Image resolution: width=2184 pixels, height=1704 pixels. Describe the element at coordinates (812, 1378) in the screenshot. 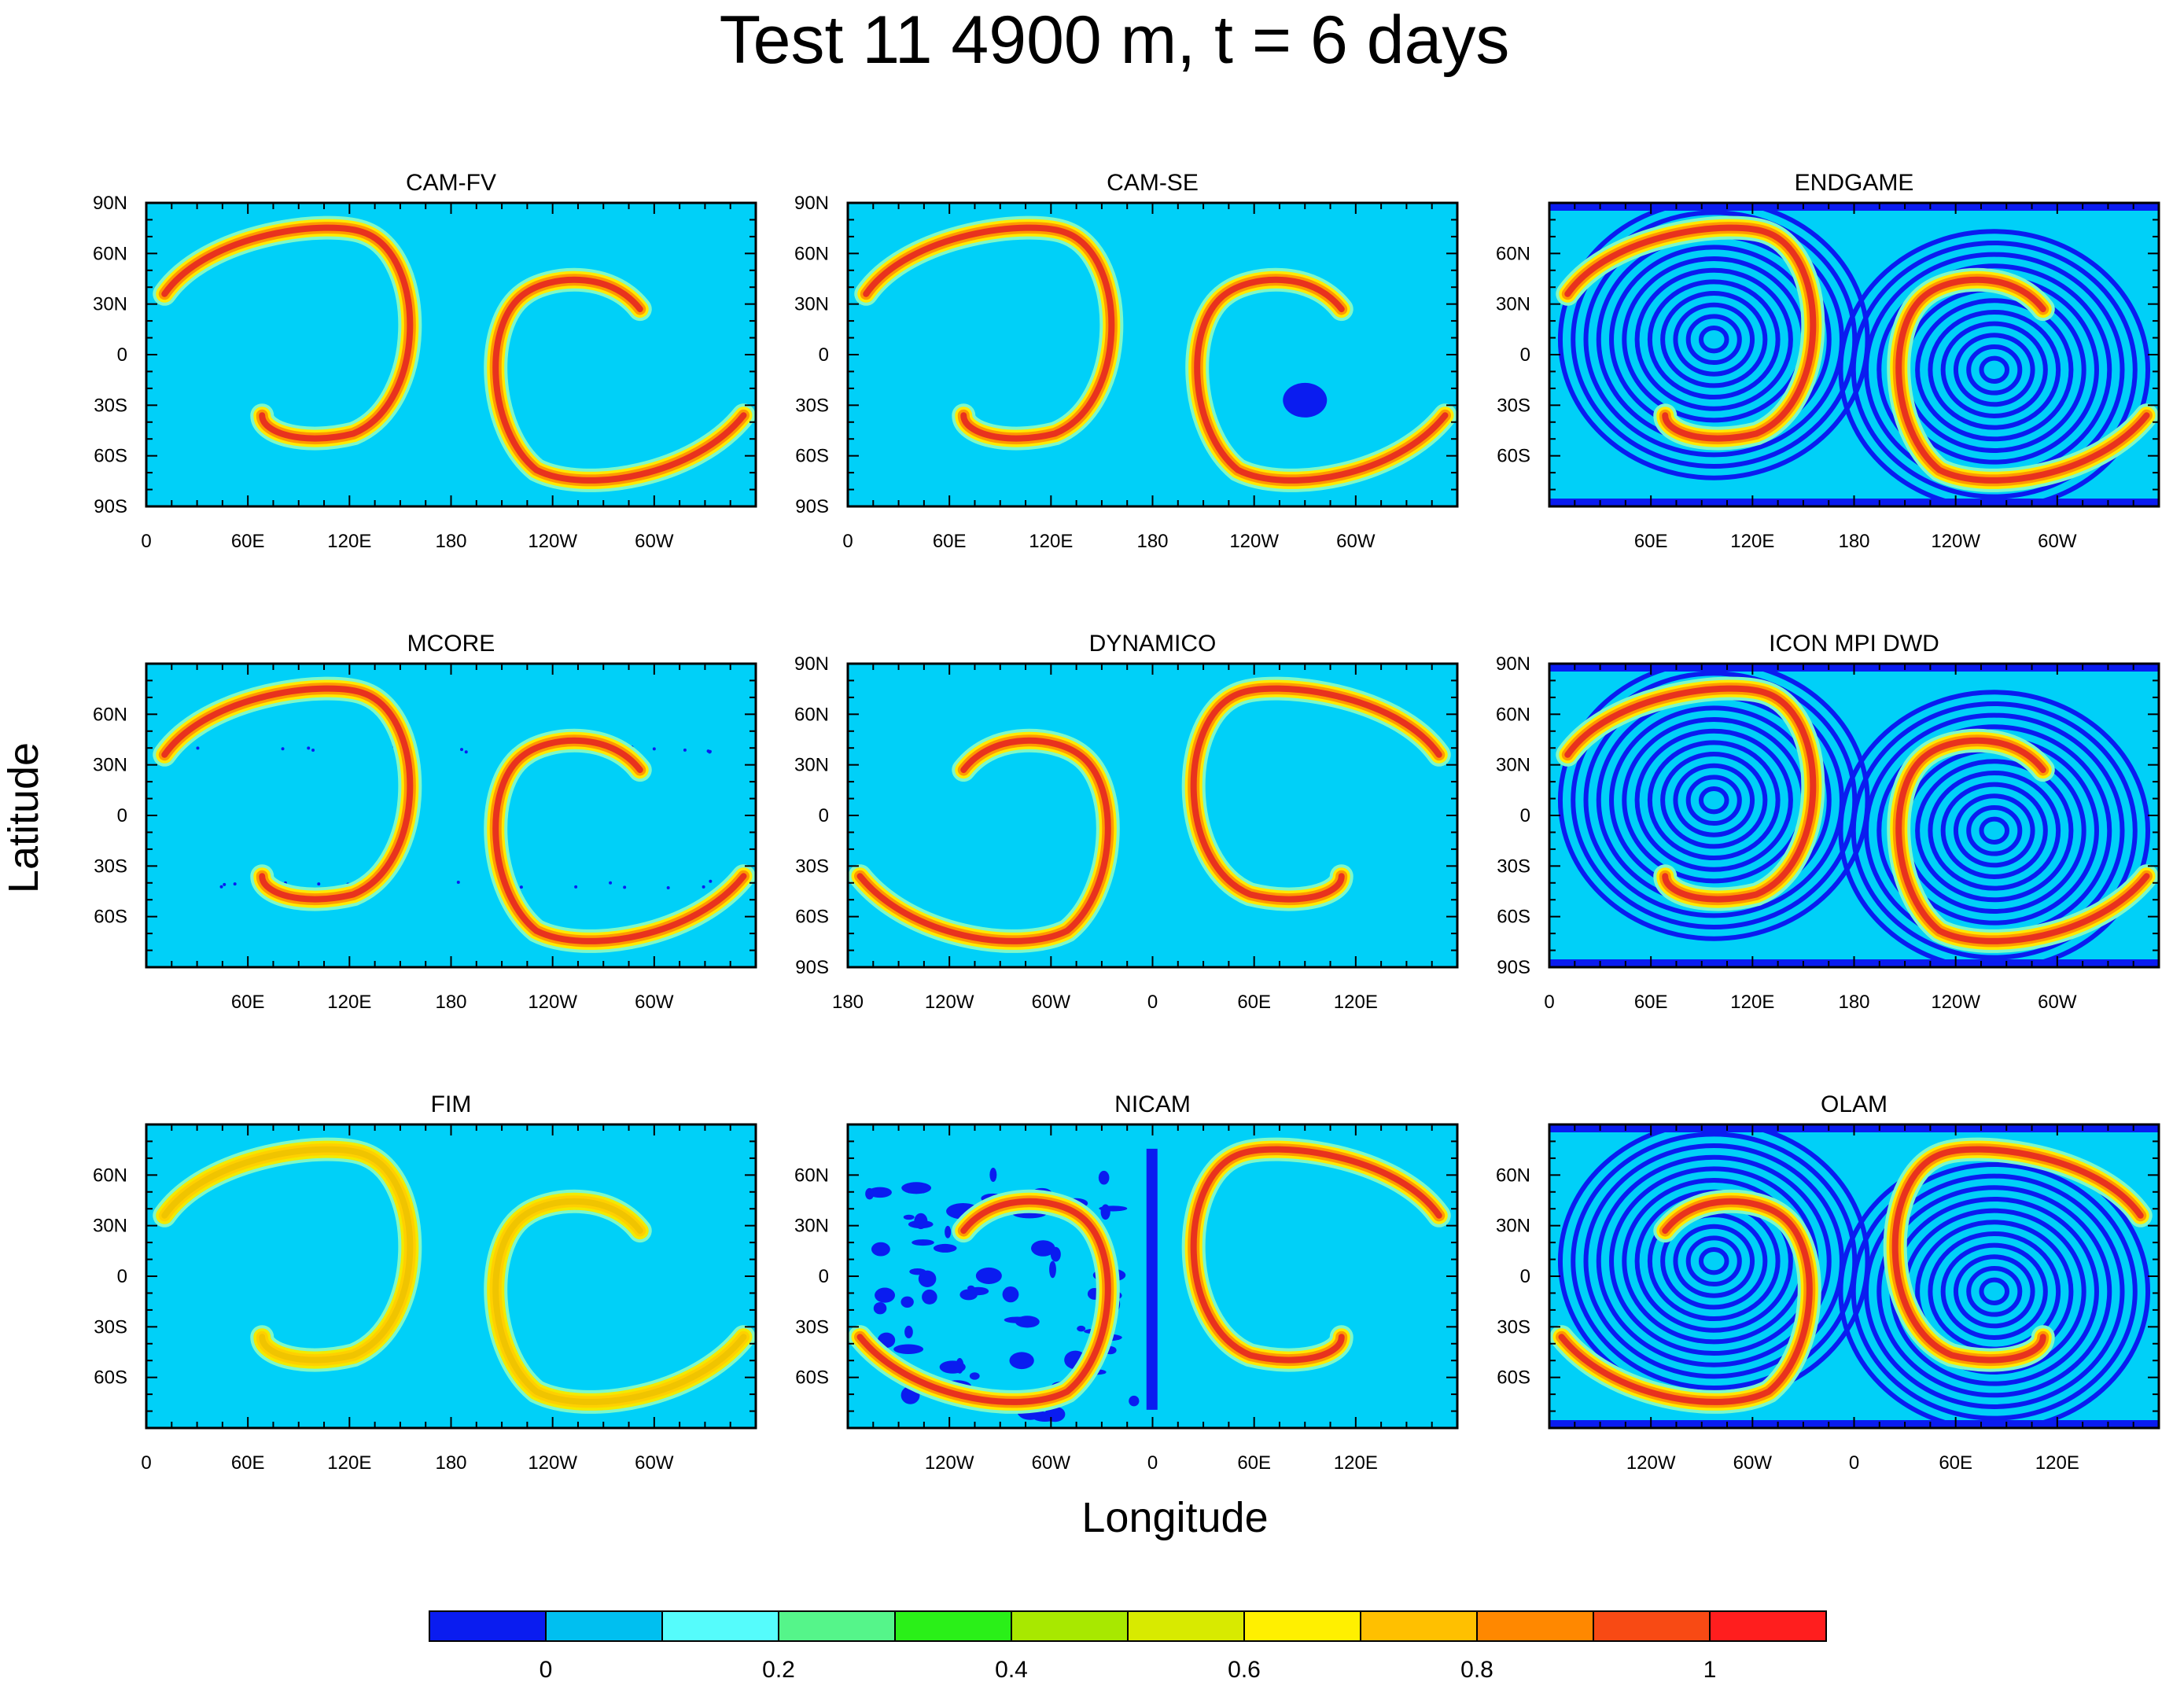

I see `y-tick-label: 60S` at that location.